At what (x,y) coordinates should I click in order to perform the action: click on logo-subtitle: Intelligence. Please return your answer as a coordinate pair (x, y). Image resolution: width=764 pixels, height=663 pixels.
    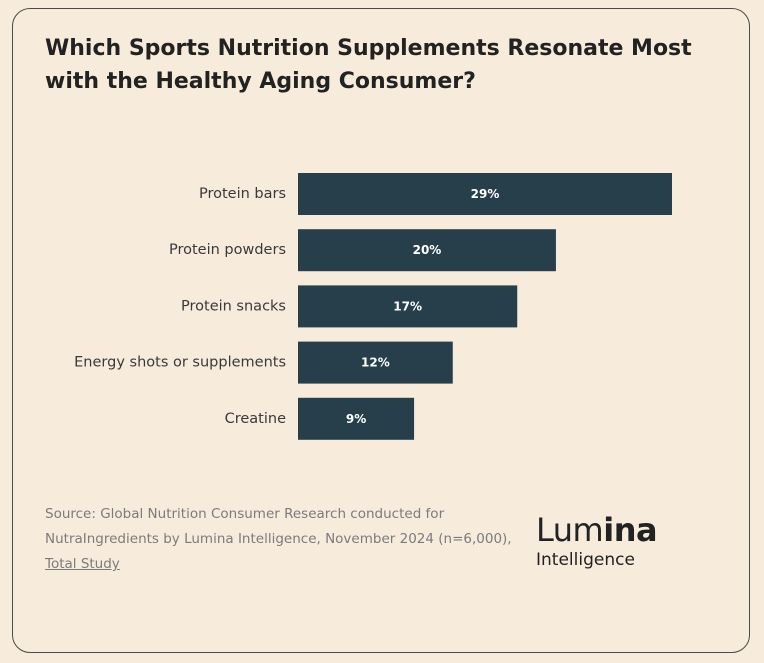
    Looking at the image, I should click on (585, 560).